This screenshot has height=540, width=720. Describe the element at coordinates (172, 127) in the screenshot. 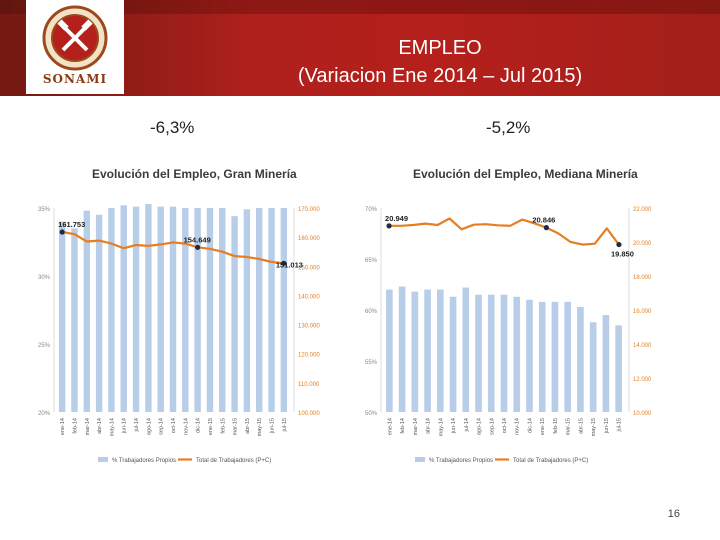

I see `variation-gran-mineria: -6,3%` at that location.